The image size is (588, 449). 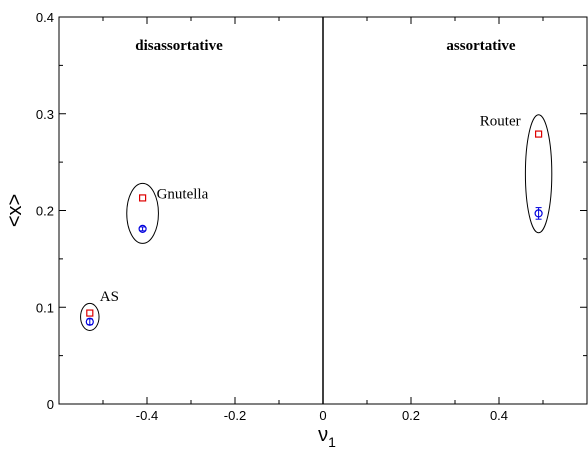 What do you see at coordinates (45, 307) in the screenshot?
I see `y-tick-label: 0.1` at bounding box center [45, 307].